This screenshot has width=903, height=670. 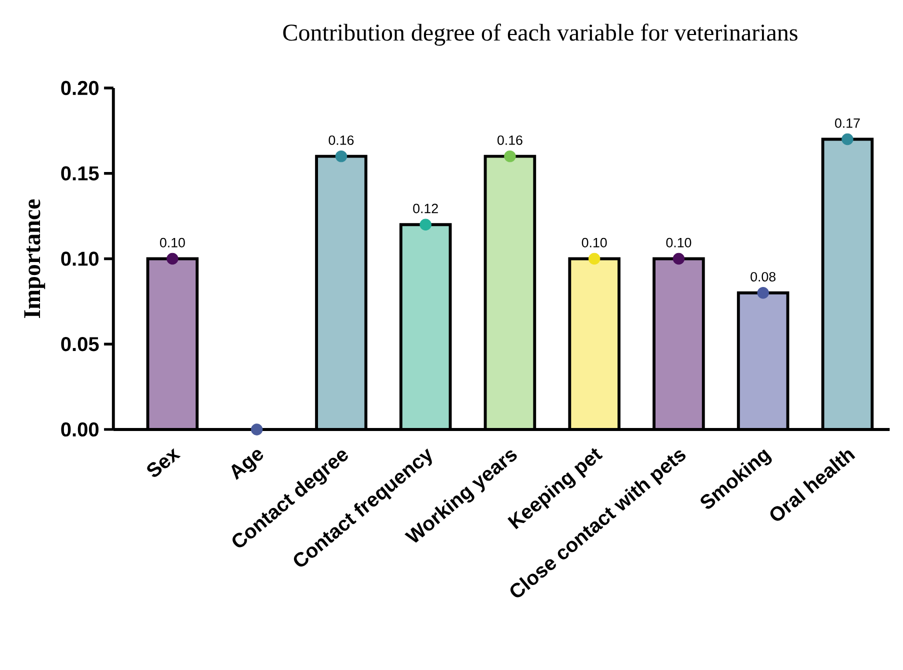 What do you see at coordinates (79, 88) in the screenshot?
I see `y-tick-label: 0.20` at bounding box center [79, 88].